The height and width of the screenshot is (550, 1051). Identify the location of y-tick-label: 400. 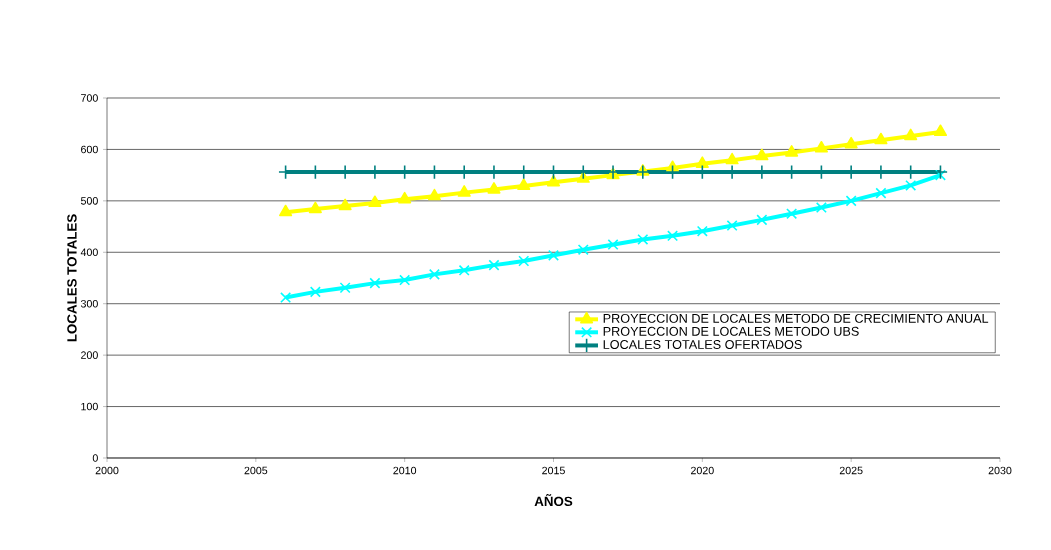
(89, 252).